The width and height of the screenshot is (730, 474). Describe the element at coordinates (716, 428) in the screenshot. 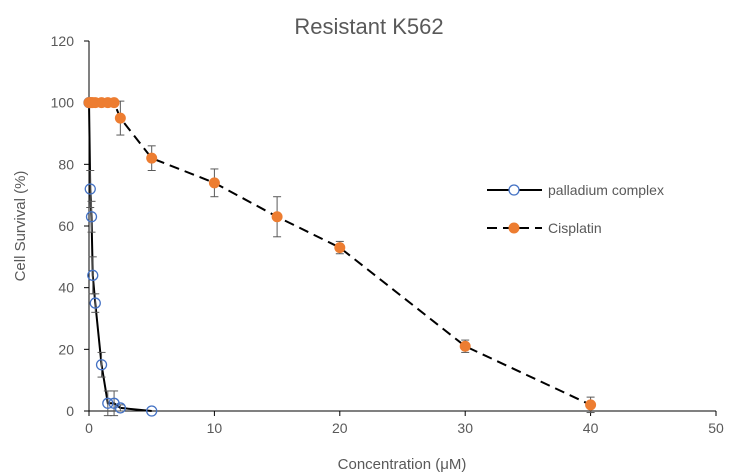

I see `x-tick-label: 50` at that location.